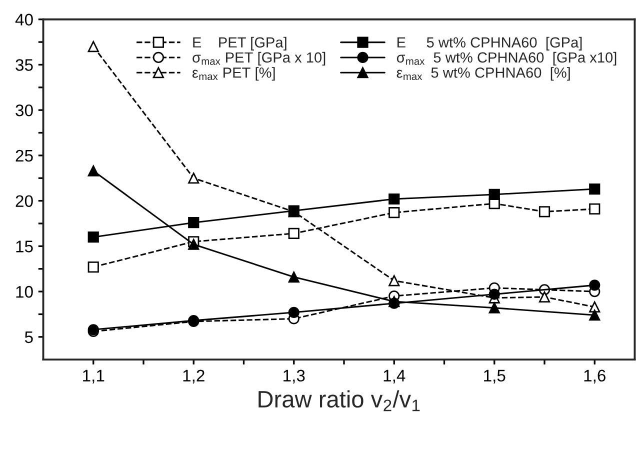 Image resolution: width=636 pixels, height=461 pixels. Describe the element at coordinates (93, 377) in the screenshot. I see `x-tick-label: 1,1` at that location.